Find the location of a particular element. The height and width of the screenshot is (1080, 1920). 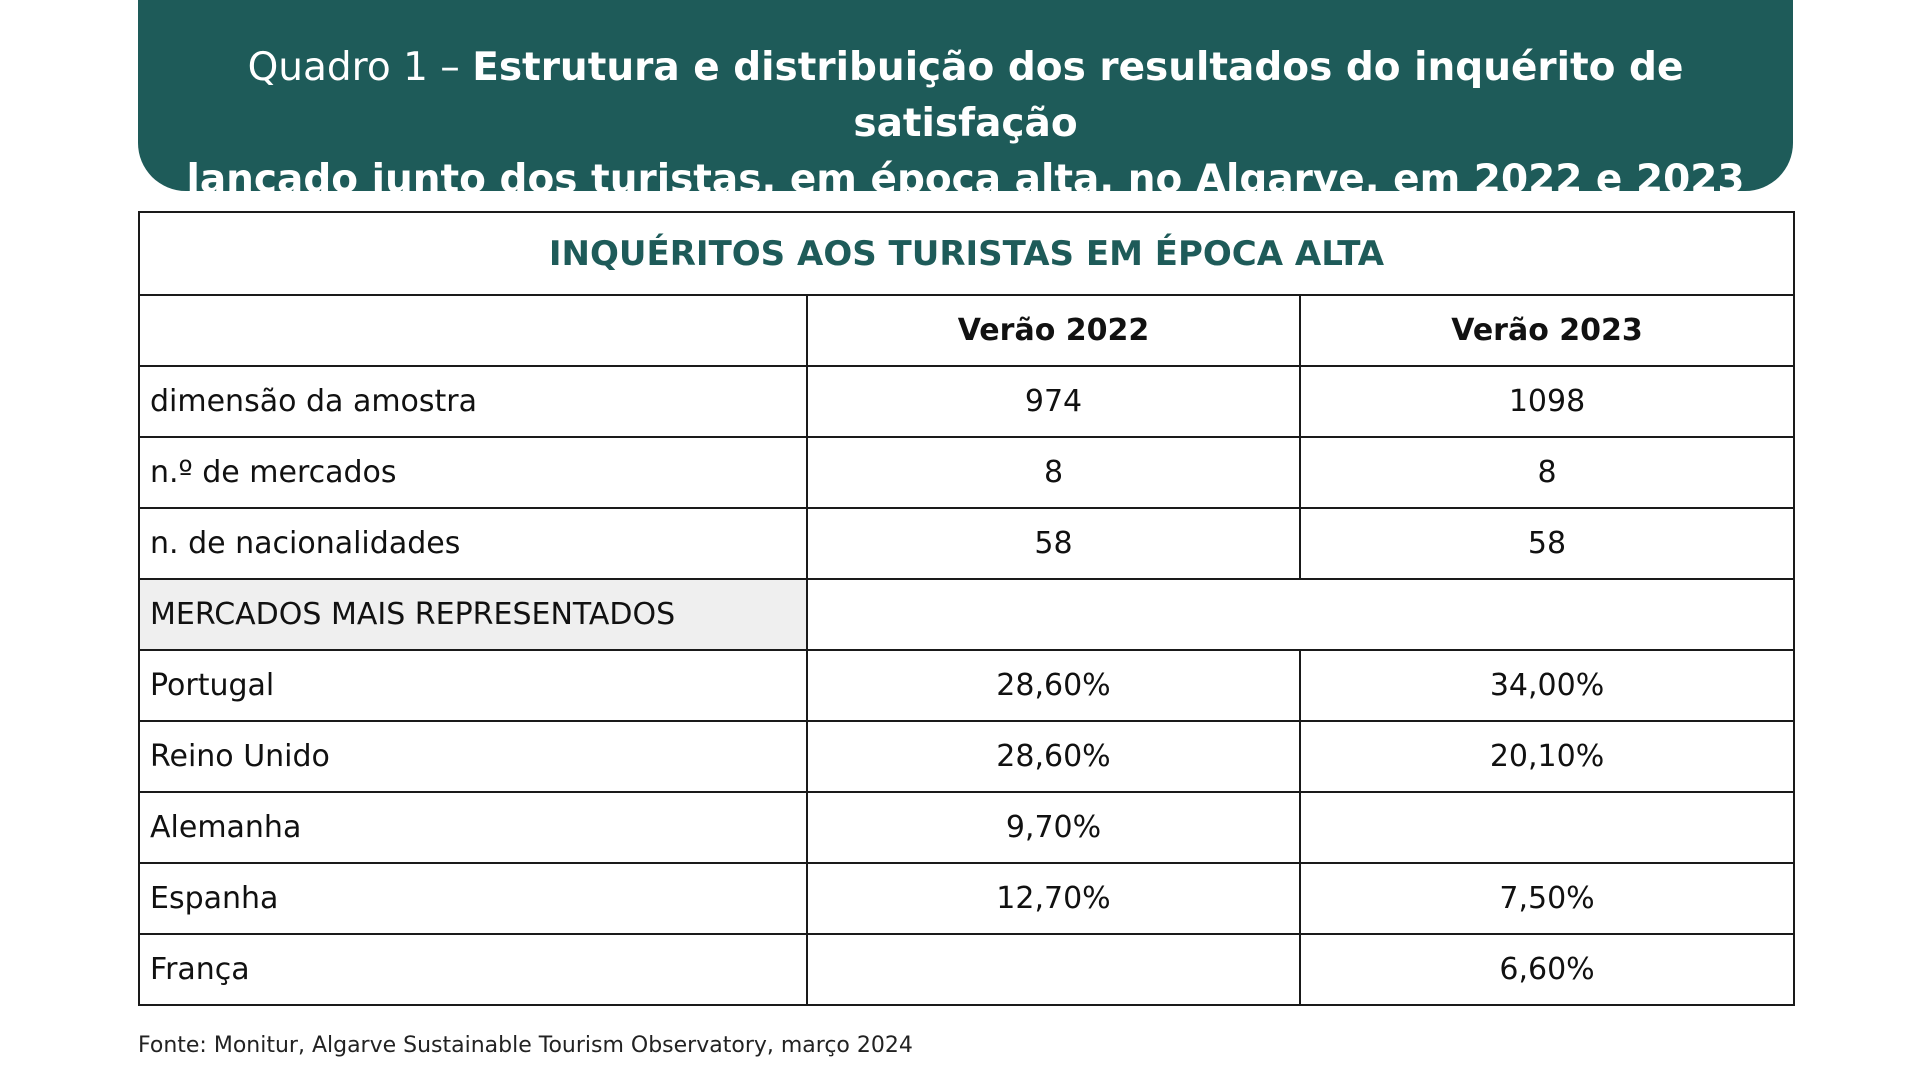

table-row: Portugal 28,60% 34,00% is located at coordinates (967, 685).